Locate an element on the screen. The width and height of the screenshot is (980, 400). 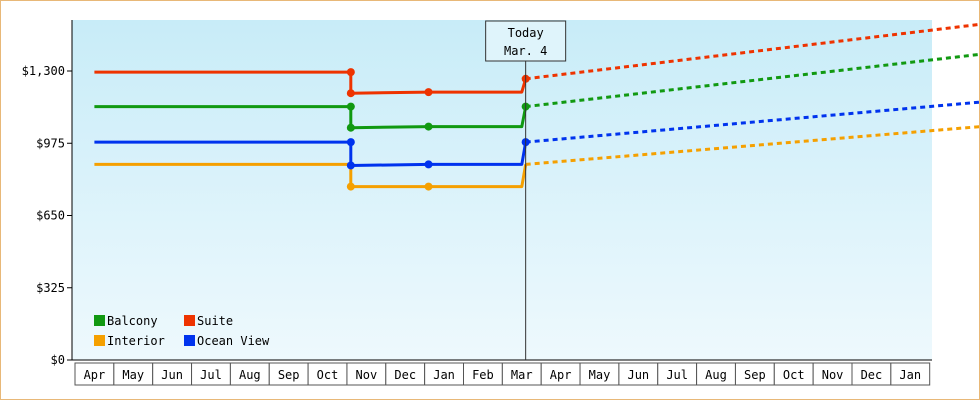
today-box is located at coordinates (526, 41).